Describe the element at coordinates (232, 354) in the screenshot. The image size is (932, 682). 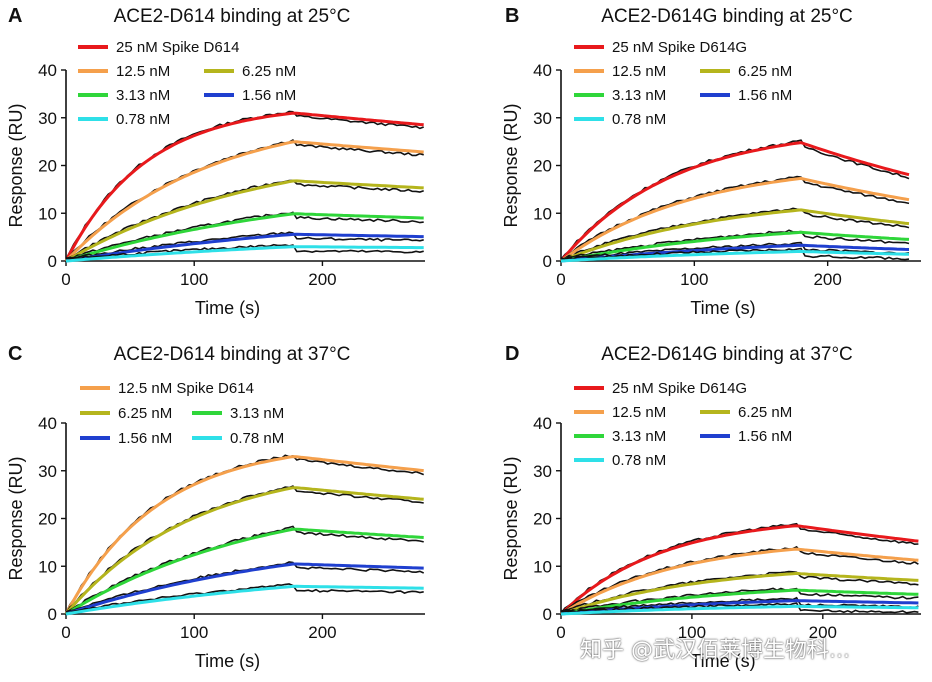
I see `chart-title: ACE2-D614 binding at 37°C` at that location.